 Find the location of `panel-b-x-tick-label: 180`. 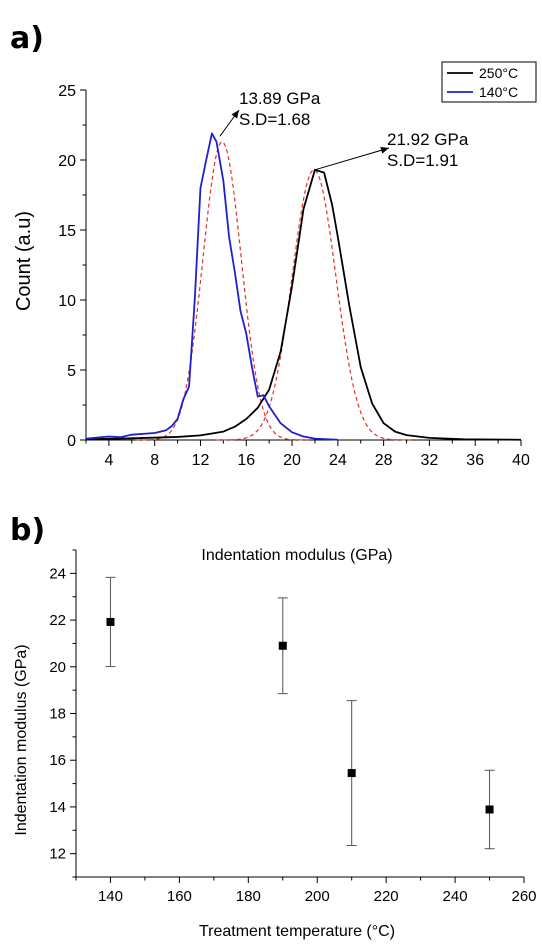

panel-b-x-tick-label: 180 is located at coordinates (248, 896).